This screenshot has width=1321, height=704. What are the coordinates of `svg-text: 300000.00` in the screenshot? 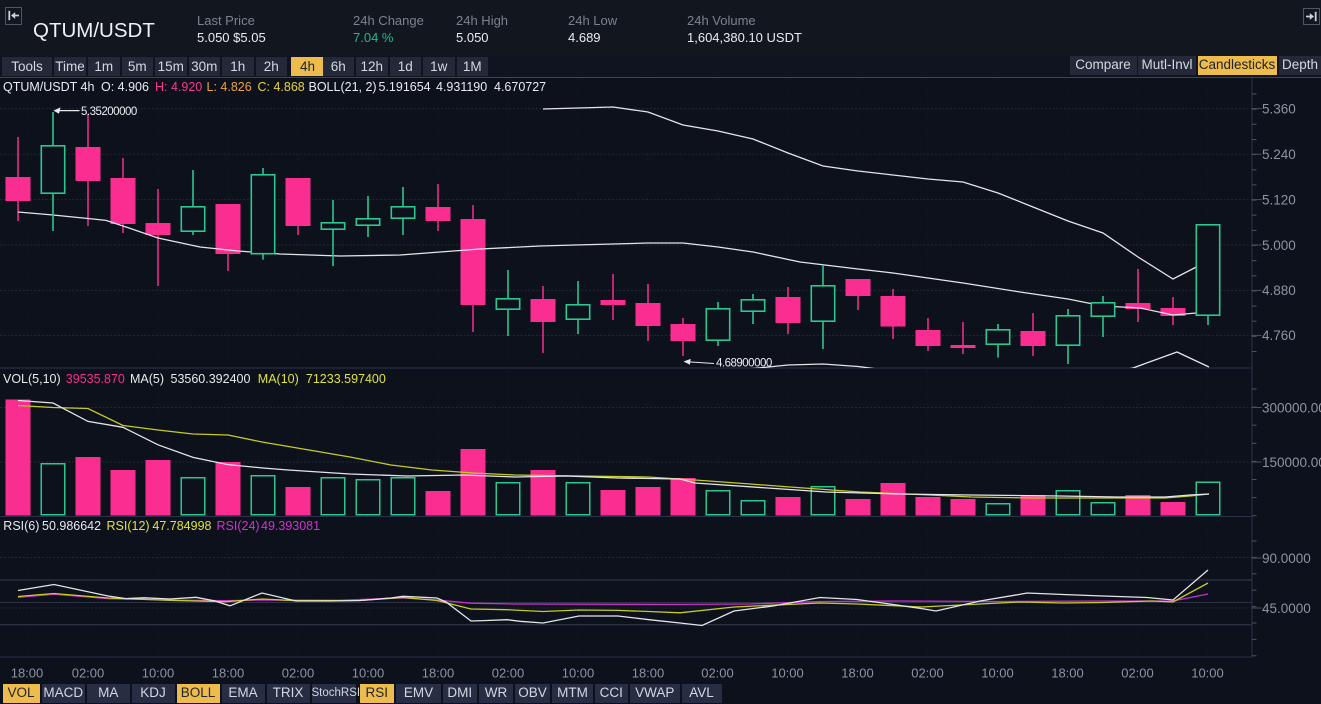 It's located at (1291, 407).